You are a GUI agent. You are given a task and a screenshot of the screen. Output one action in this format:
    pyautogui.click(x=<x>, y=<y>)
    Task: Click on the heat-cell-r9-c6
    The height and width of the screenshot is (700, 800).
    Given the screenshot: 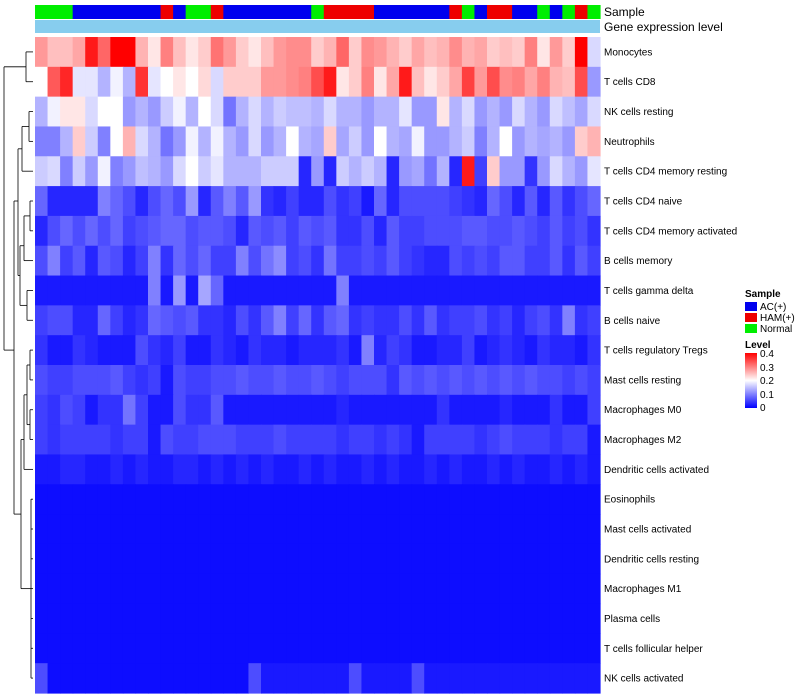 What is the action you would take?
    pyautogui.click(x=117, y=320)
    